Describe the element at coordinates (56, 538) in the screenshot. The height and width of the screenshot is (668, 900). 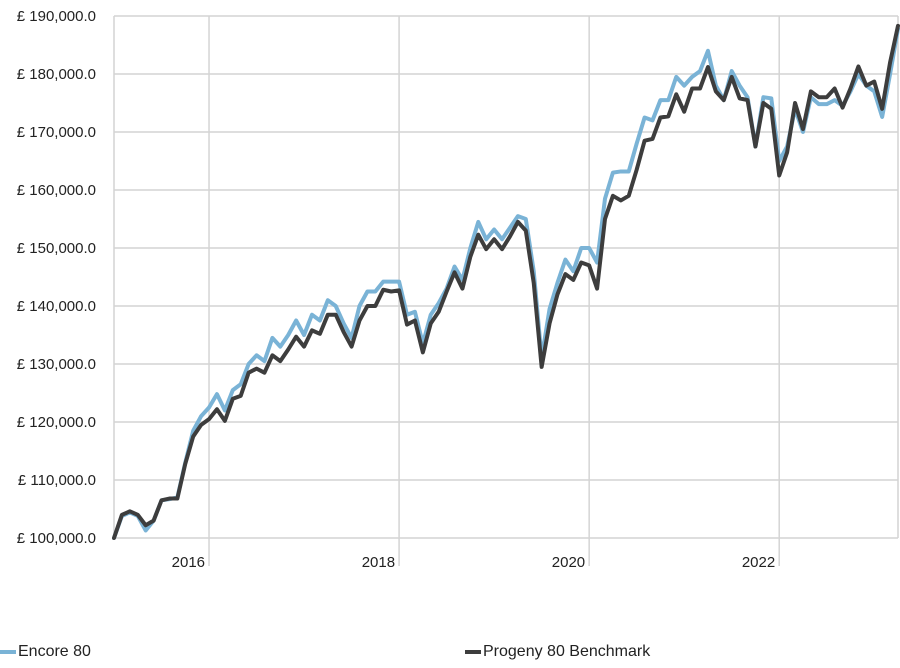
I see `y-tick-label: £ 100,000.0` at that location.